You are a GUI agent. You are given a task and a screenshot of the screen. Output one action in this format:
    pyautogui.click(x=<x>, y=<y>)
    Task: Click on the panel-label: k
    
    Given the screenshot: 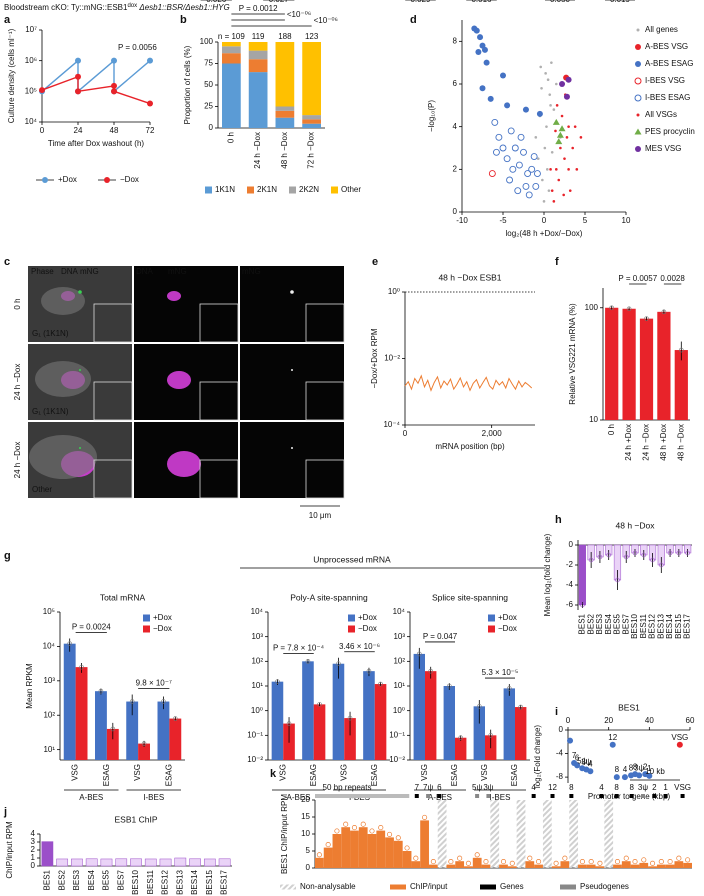 What is the action you would take?
    pyautogui.click(x=273, y=774)
    